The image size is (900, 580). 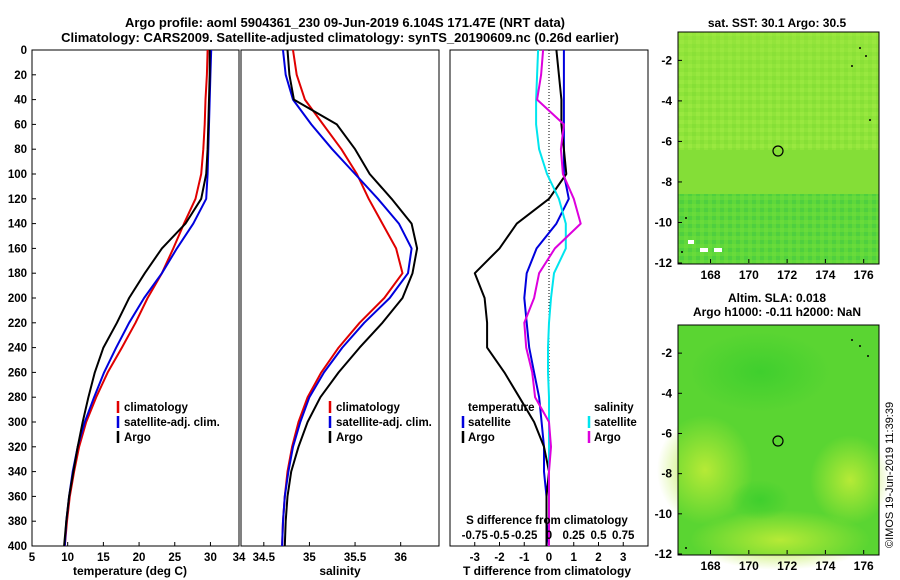 I want to click on s-difference-ticks: -0.75 -0.5 -0.25 0 0.25 0.5 0.75, so click(x=548, y=536).